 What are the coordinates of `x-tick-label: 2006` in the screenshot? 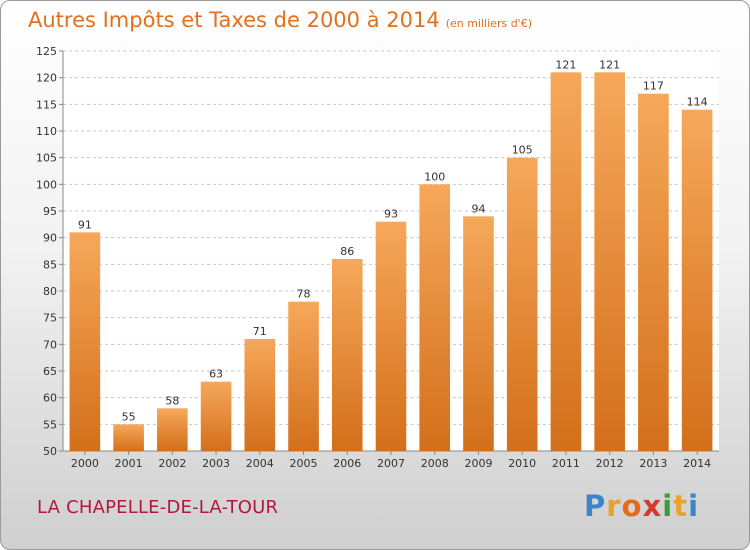 It's located at (347, 463).